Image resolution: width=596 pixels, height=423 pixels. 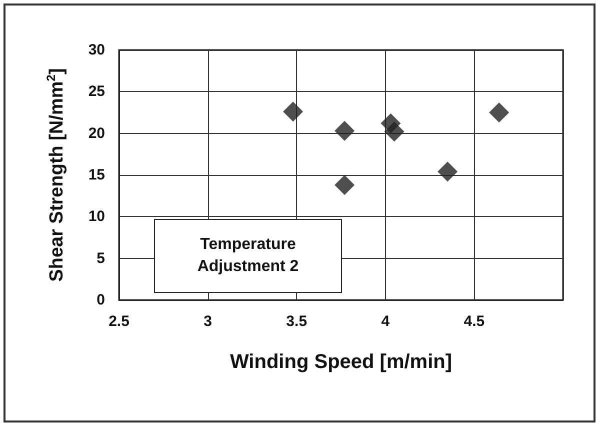 I want to click on y-axis-title: Shear Strength [N/mm2], so click(x=56, y=175).